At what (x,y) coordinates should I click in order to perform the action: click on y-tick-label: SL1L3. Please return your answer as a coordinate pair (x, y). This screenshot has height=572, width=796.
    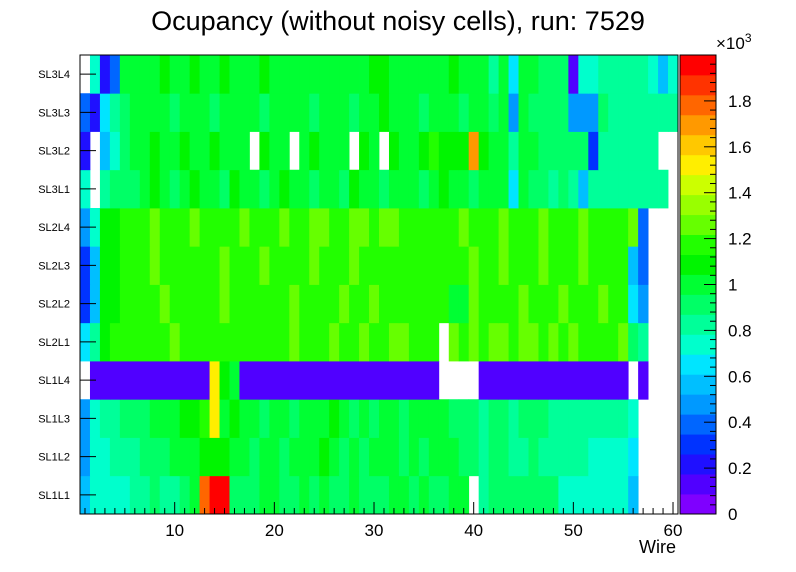
    Looking at the image, I should click on (54, 419).